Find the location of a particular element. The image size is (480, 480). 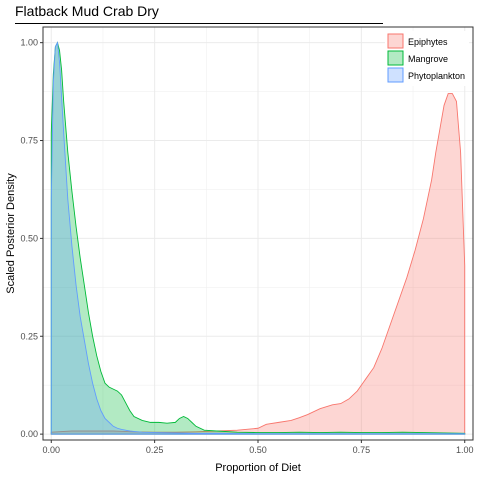

y-tick-label: 0.25 is located at coordinates (29, 336).